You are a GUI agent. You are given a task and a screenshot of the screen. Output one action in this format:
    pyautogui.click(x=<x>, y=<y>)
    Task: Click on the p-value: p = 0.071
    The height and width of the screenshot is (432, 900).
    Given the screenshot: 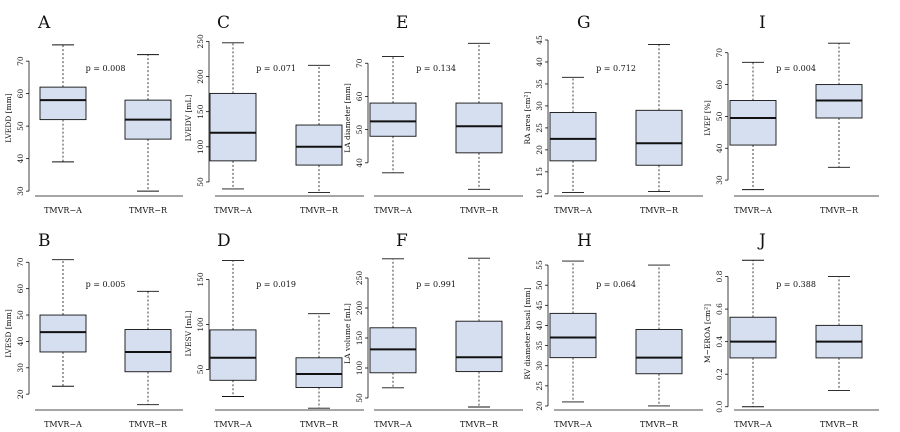 What is the action you would take?
    pyautogui.click(x=276, y=68)
    